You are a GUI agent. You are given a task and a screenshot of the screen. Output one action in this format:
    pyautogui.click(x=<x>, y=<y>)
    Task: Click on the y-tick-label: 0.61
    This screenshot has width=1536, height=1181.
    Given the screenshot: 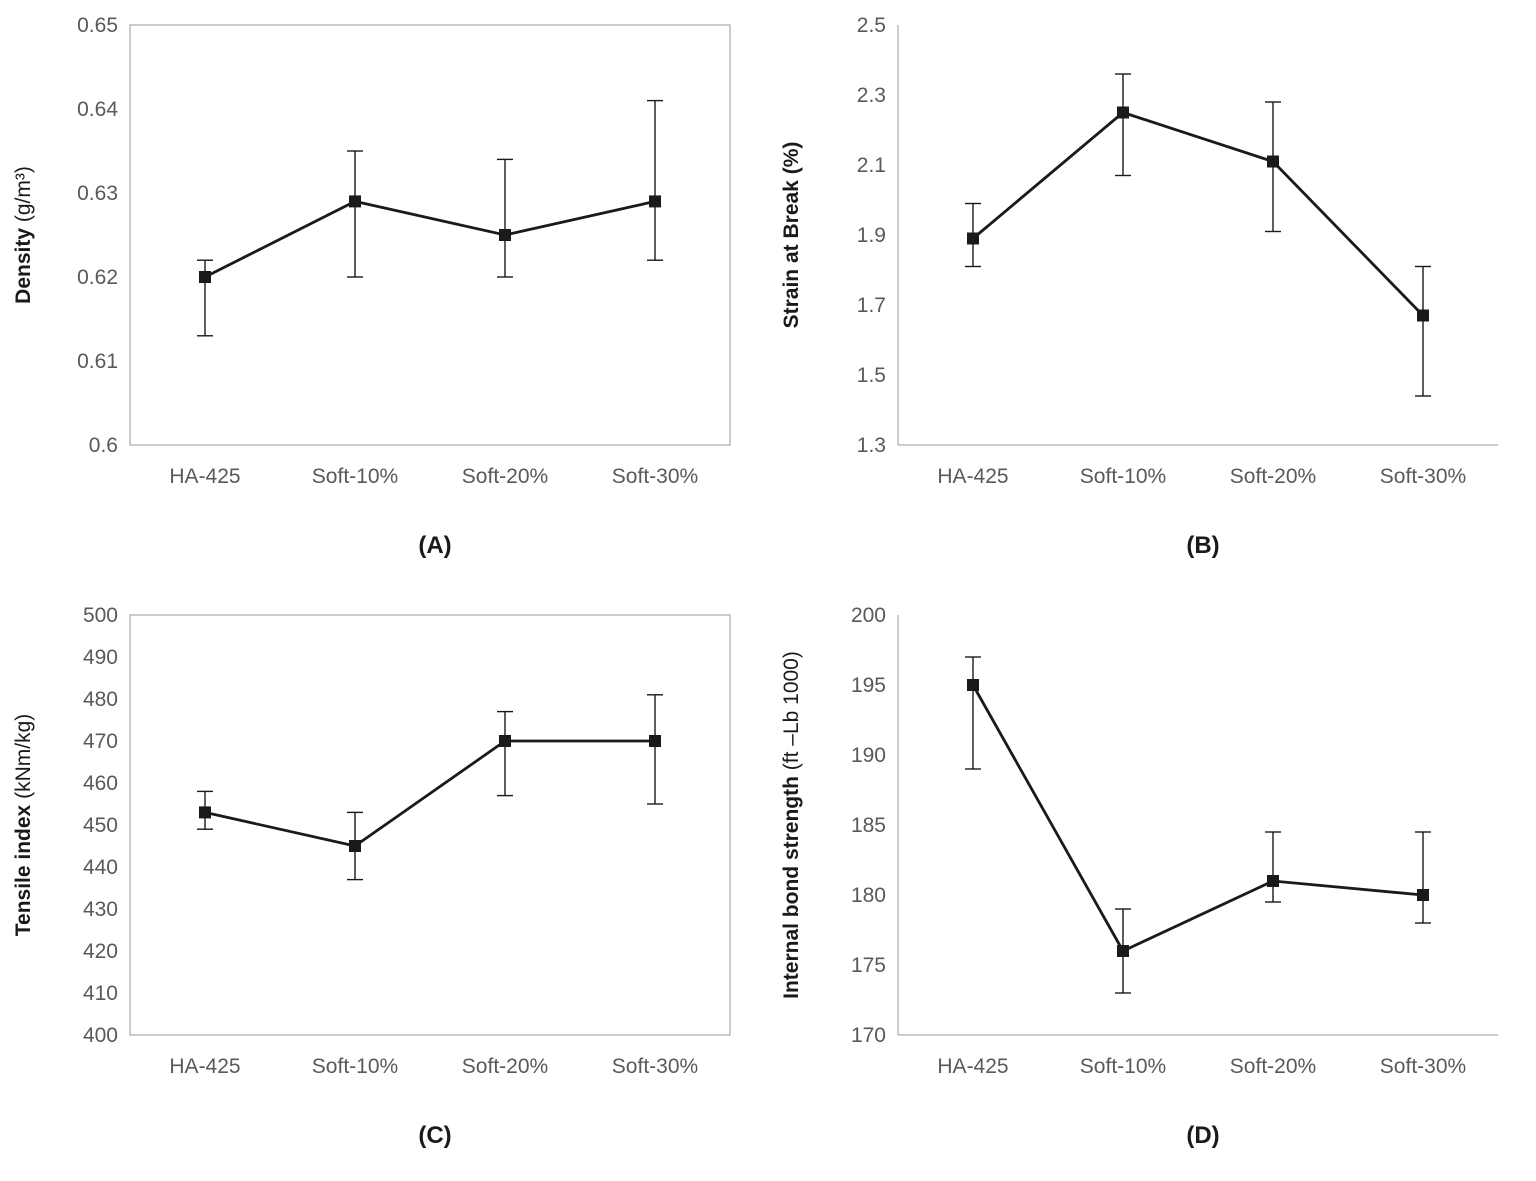 What is the action you would take?
    pyautogui.click(x=97, y=361)
    